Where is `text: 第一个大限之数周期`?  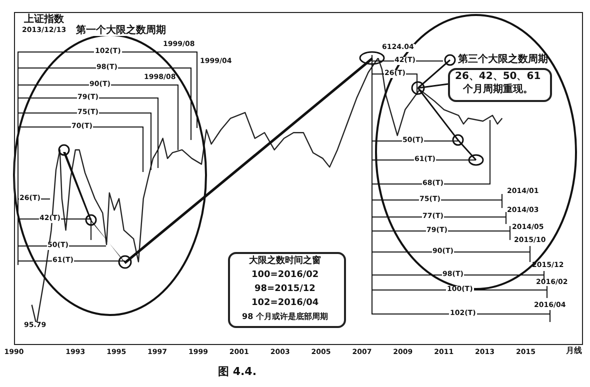
text: 第一个大限之数周期 is located at coordinates (121, 30).